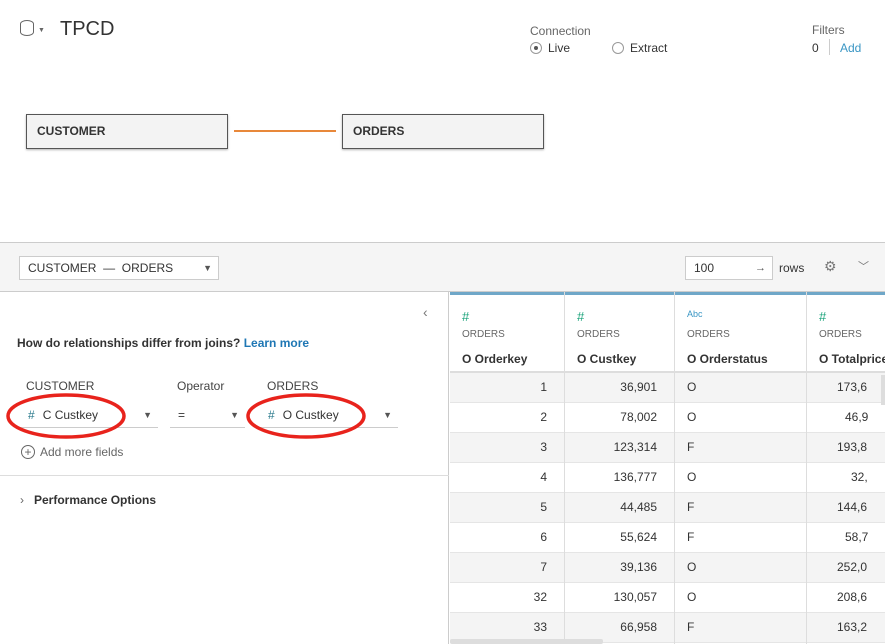 The image size is (885, 644). I want to click on table-cell: 2, so click(507, 418).